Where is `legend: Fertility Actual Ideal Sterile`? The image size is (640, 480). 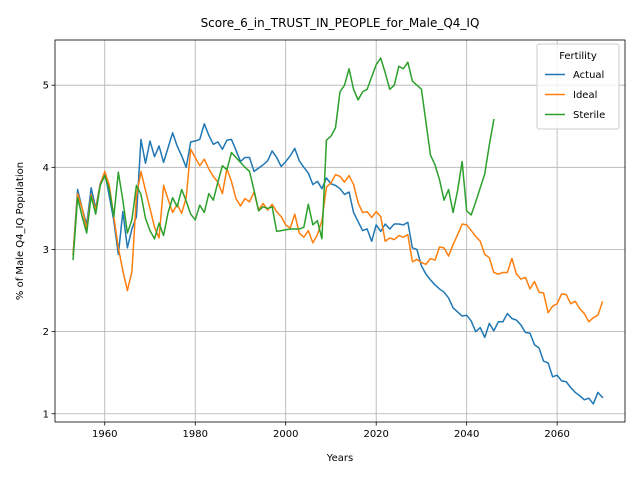
legend: Fertility Actual Ideal Sterile is located at coordinates (578, 86).